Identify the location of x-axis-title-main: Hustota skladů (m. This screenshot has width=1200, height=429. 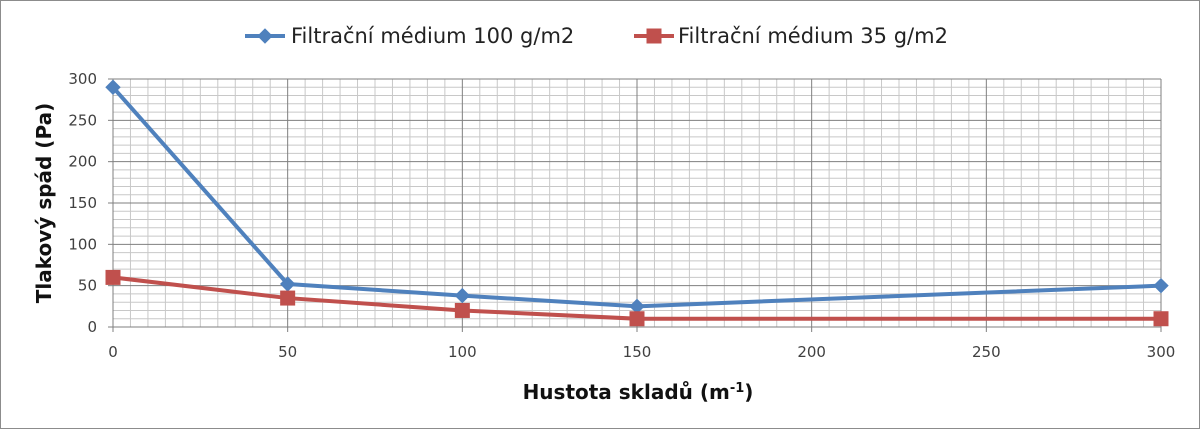
(626, 392).